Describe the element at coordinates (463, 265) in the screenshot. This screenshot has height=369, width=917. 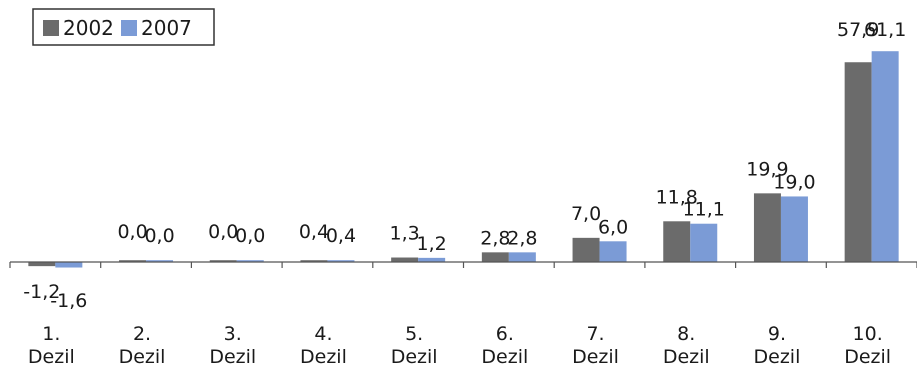
I see `x-axis-ticks` at that location.